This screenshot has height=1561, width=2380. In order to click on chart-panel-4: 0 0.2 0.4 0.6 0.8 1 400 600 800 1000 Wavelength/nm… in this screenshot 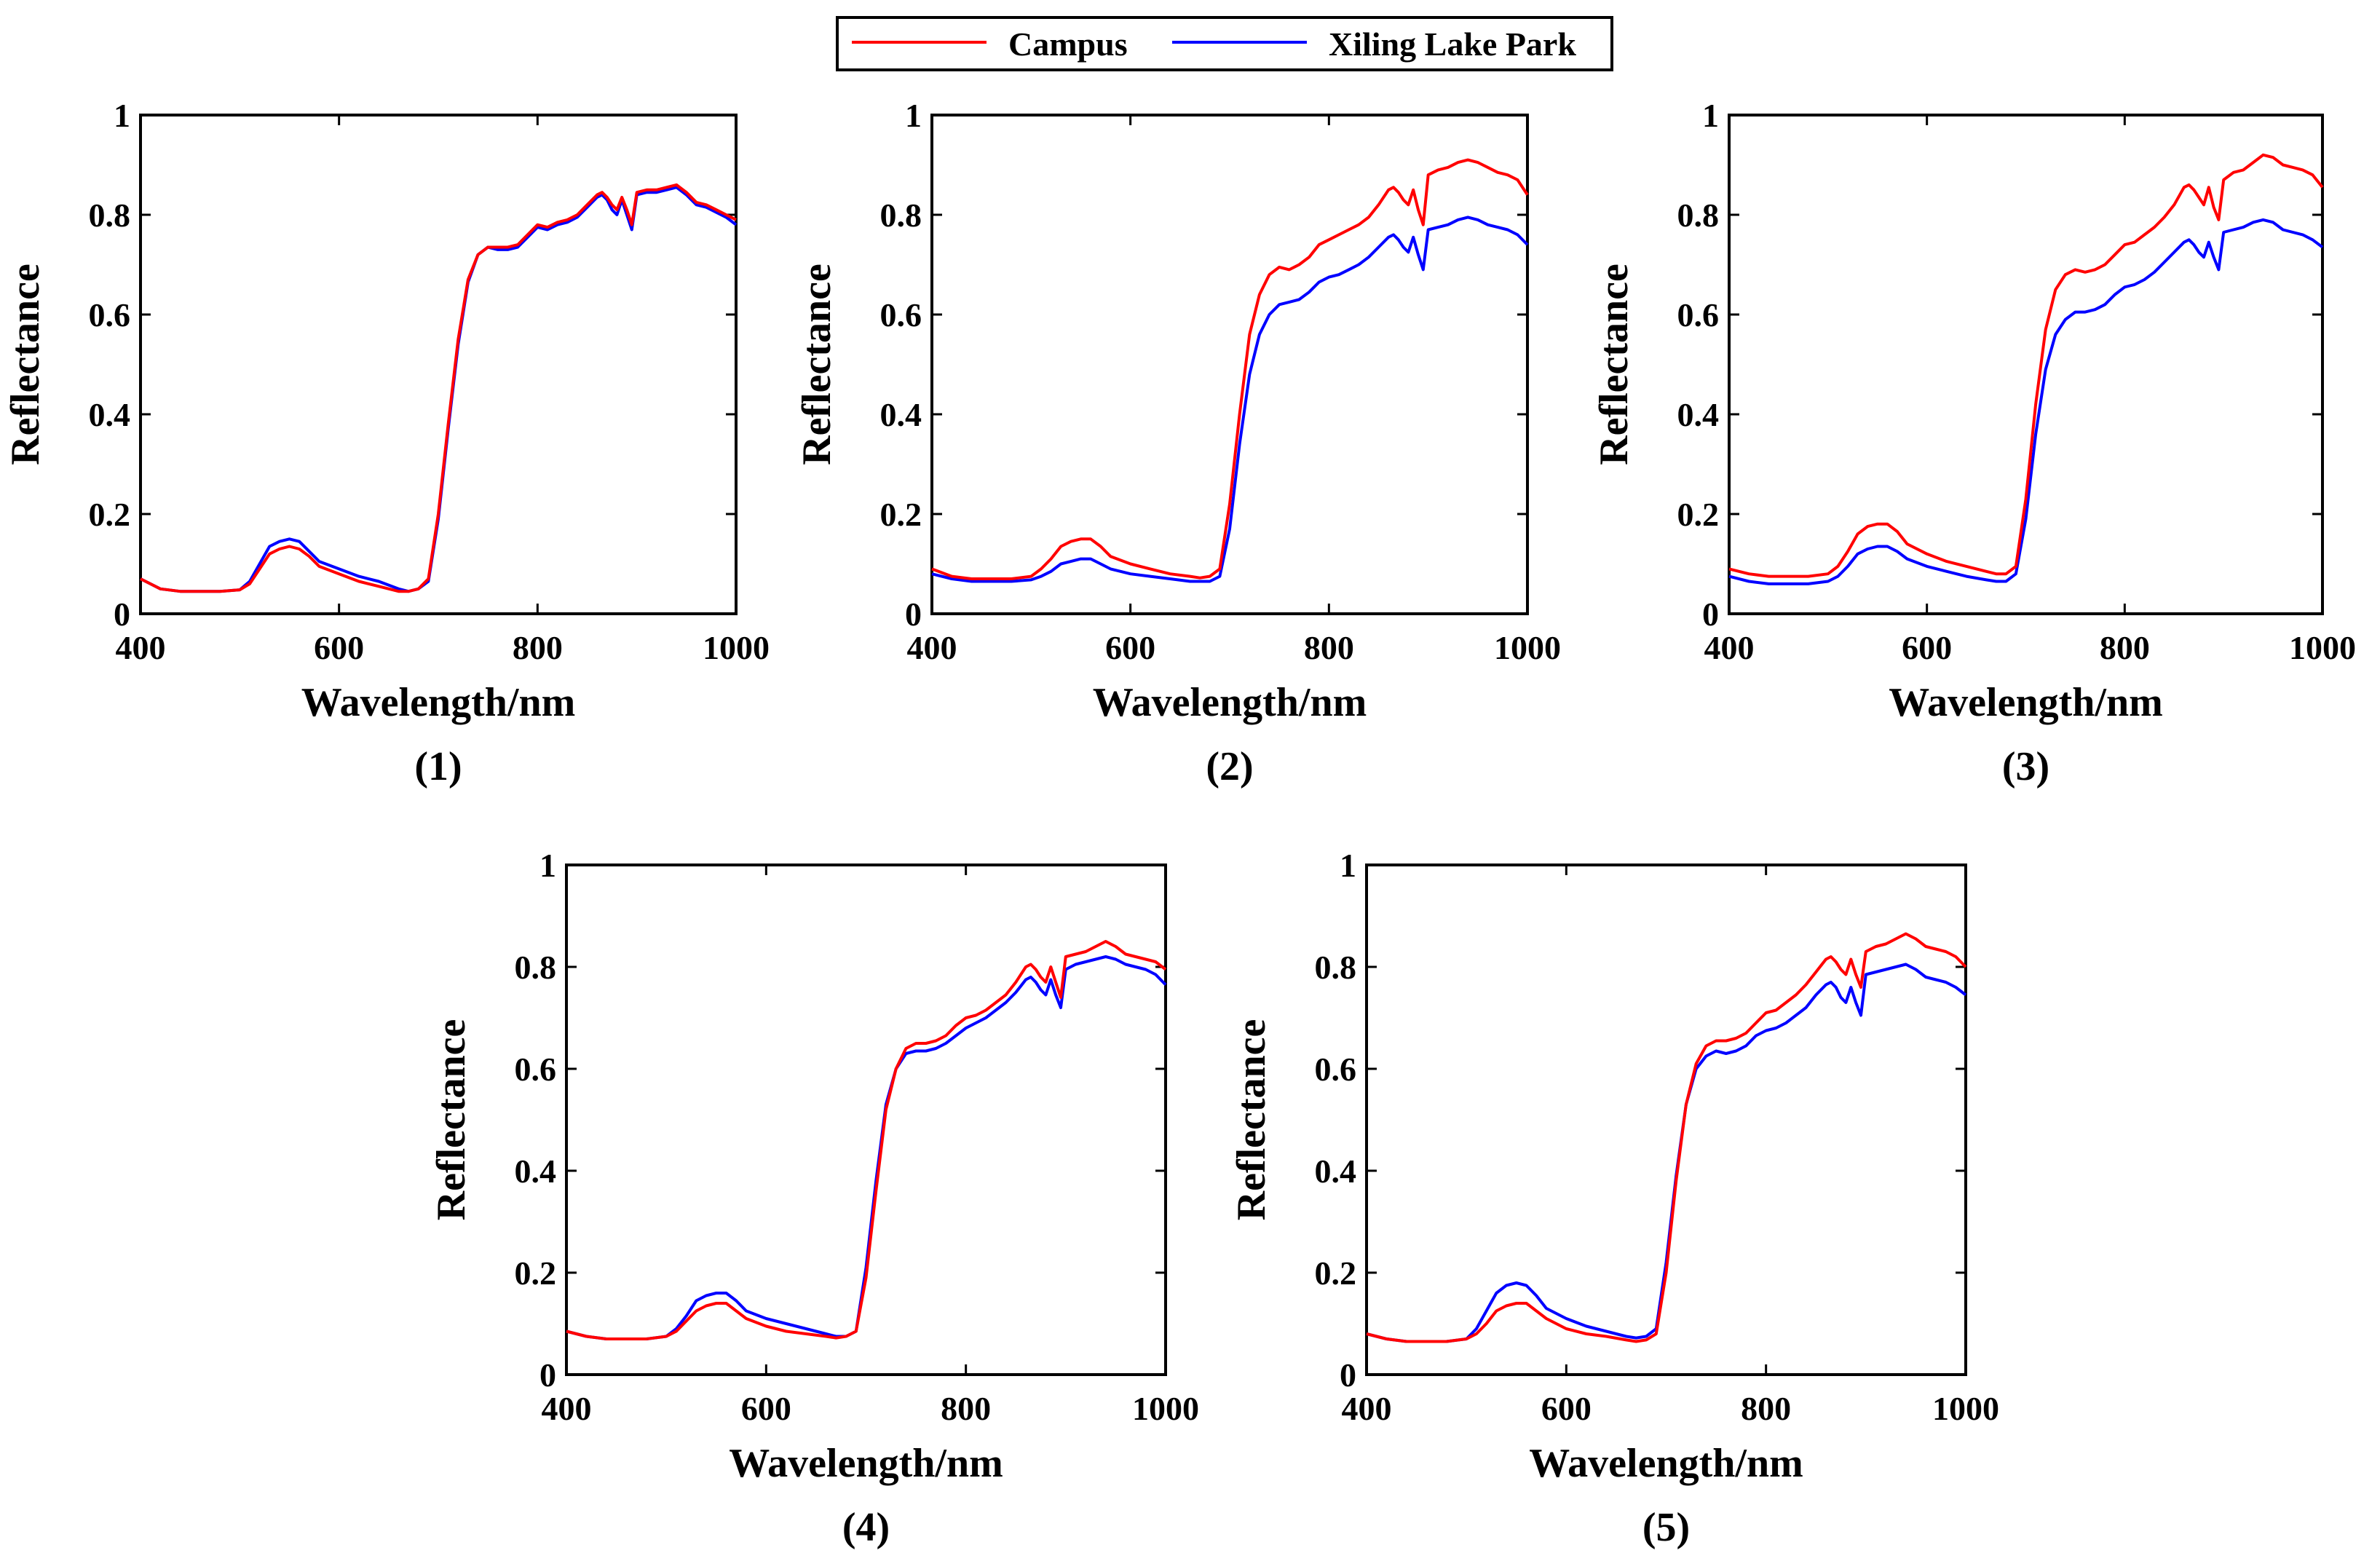, I will do `click(814, 1198)`.